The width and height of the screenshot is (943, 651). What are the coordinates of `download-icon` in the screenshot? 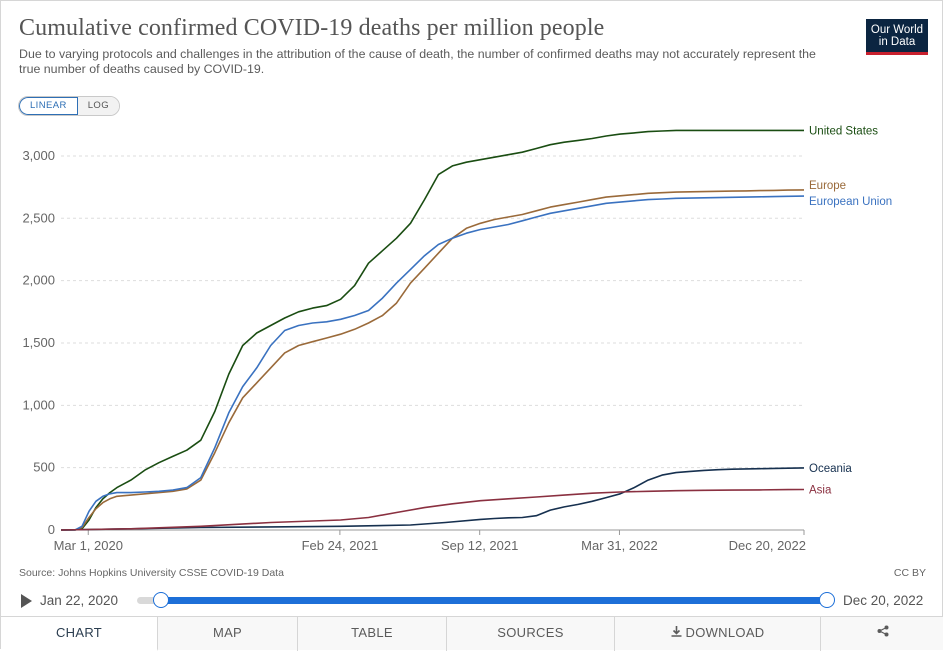 It's located at (676, 633).